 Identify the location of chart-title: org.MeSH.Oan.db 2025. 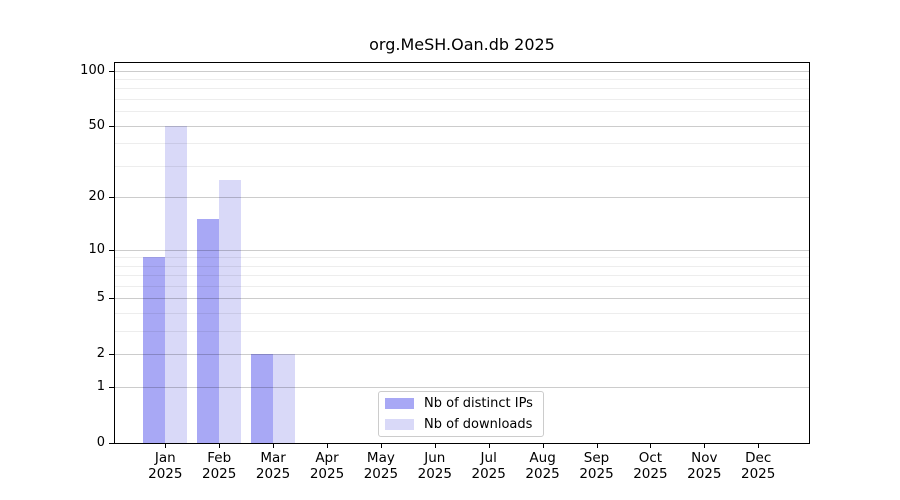
(462, 44).